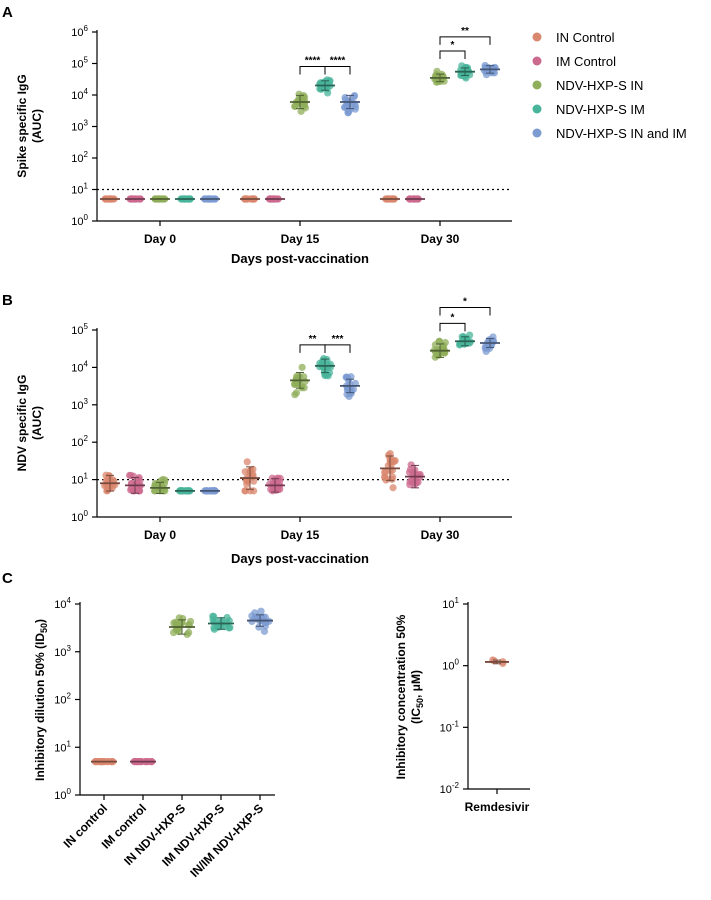 The height and width of the screenshot is (900, 711). What do you see at coordinates (585, 37) in the screenshot?
I see `legend-label-0: IN Control` at bounding box center [585, 37].